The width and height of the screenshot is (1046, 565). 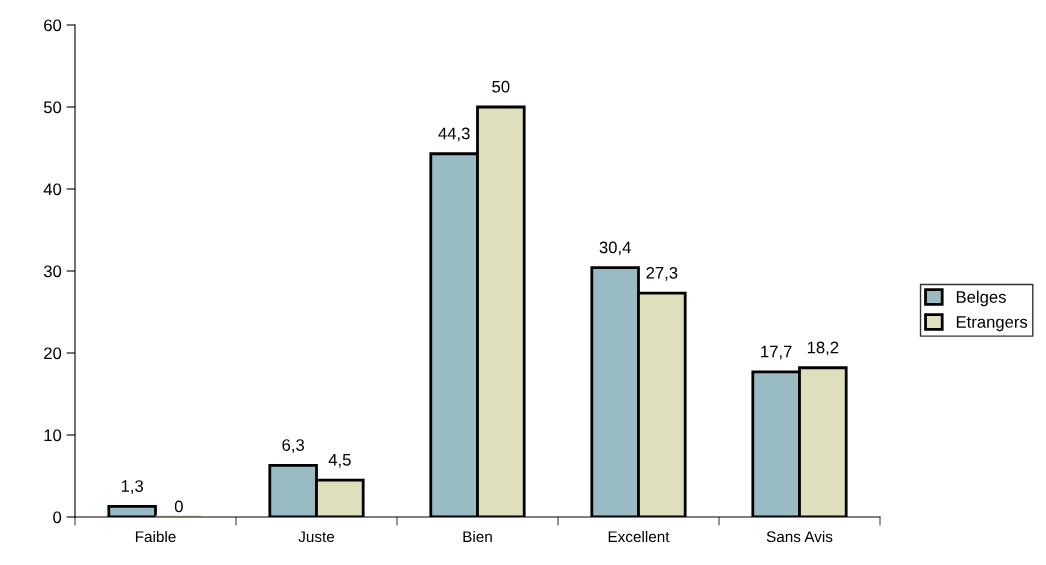 What do you see at coordinates (316, 537) in the screenshot?
I see `x-tick-label: Juste` at bounding box center [316, 537].